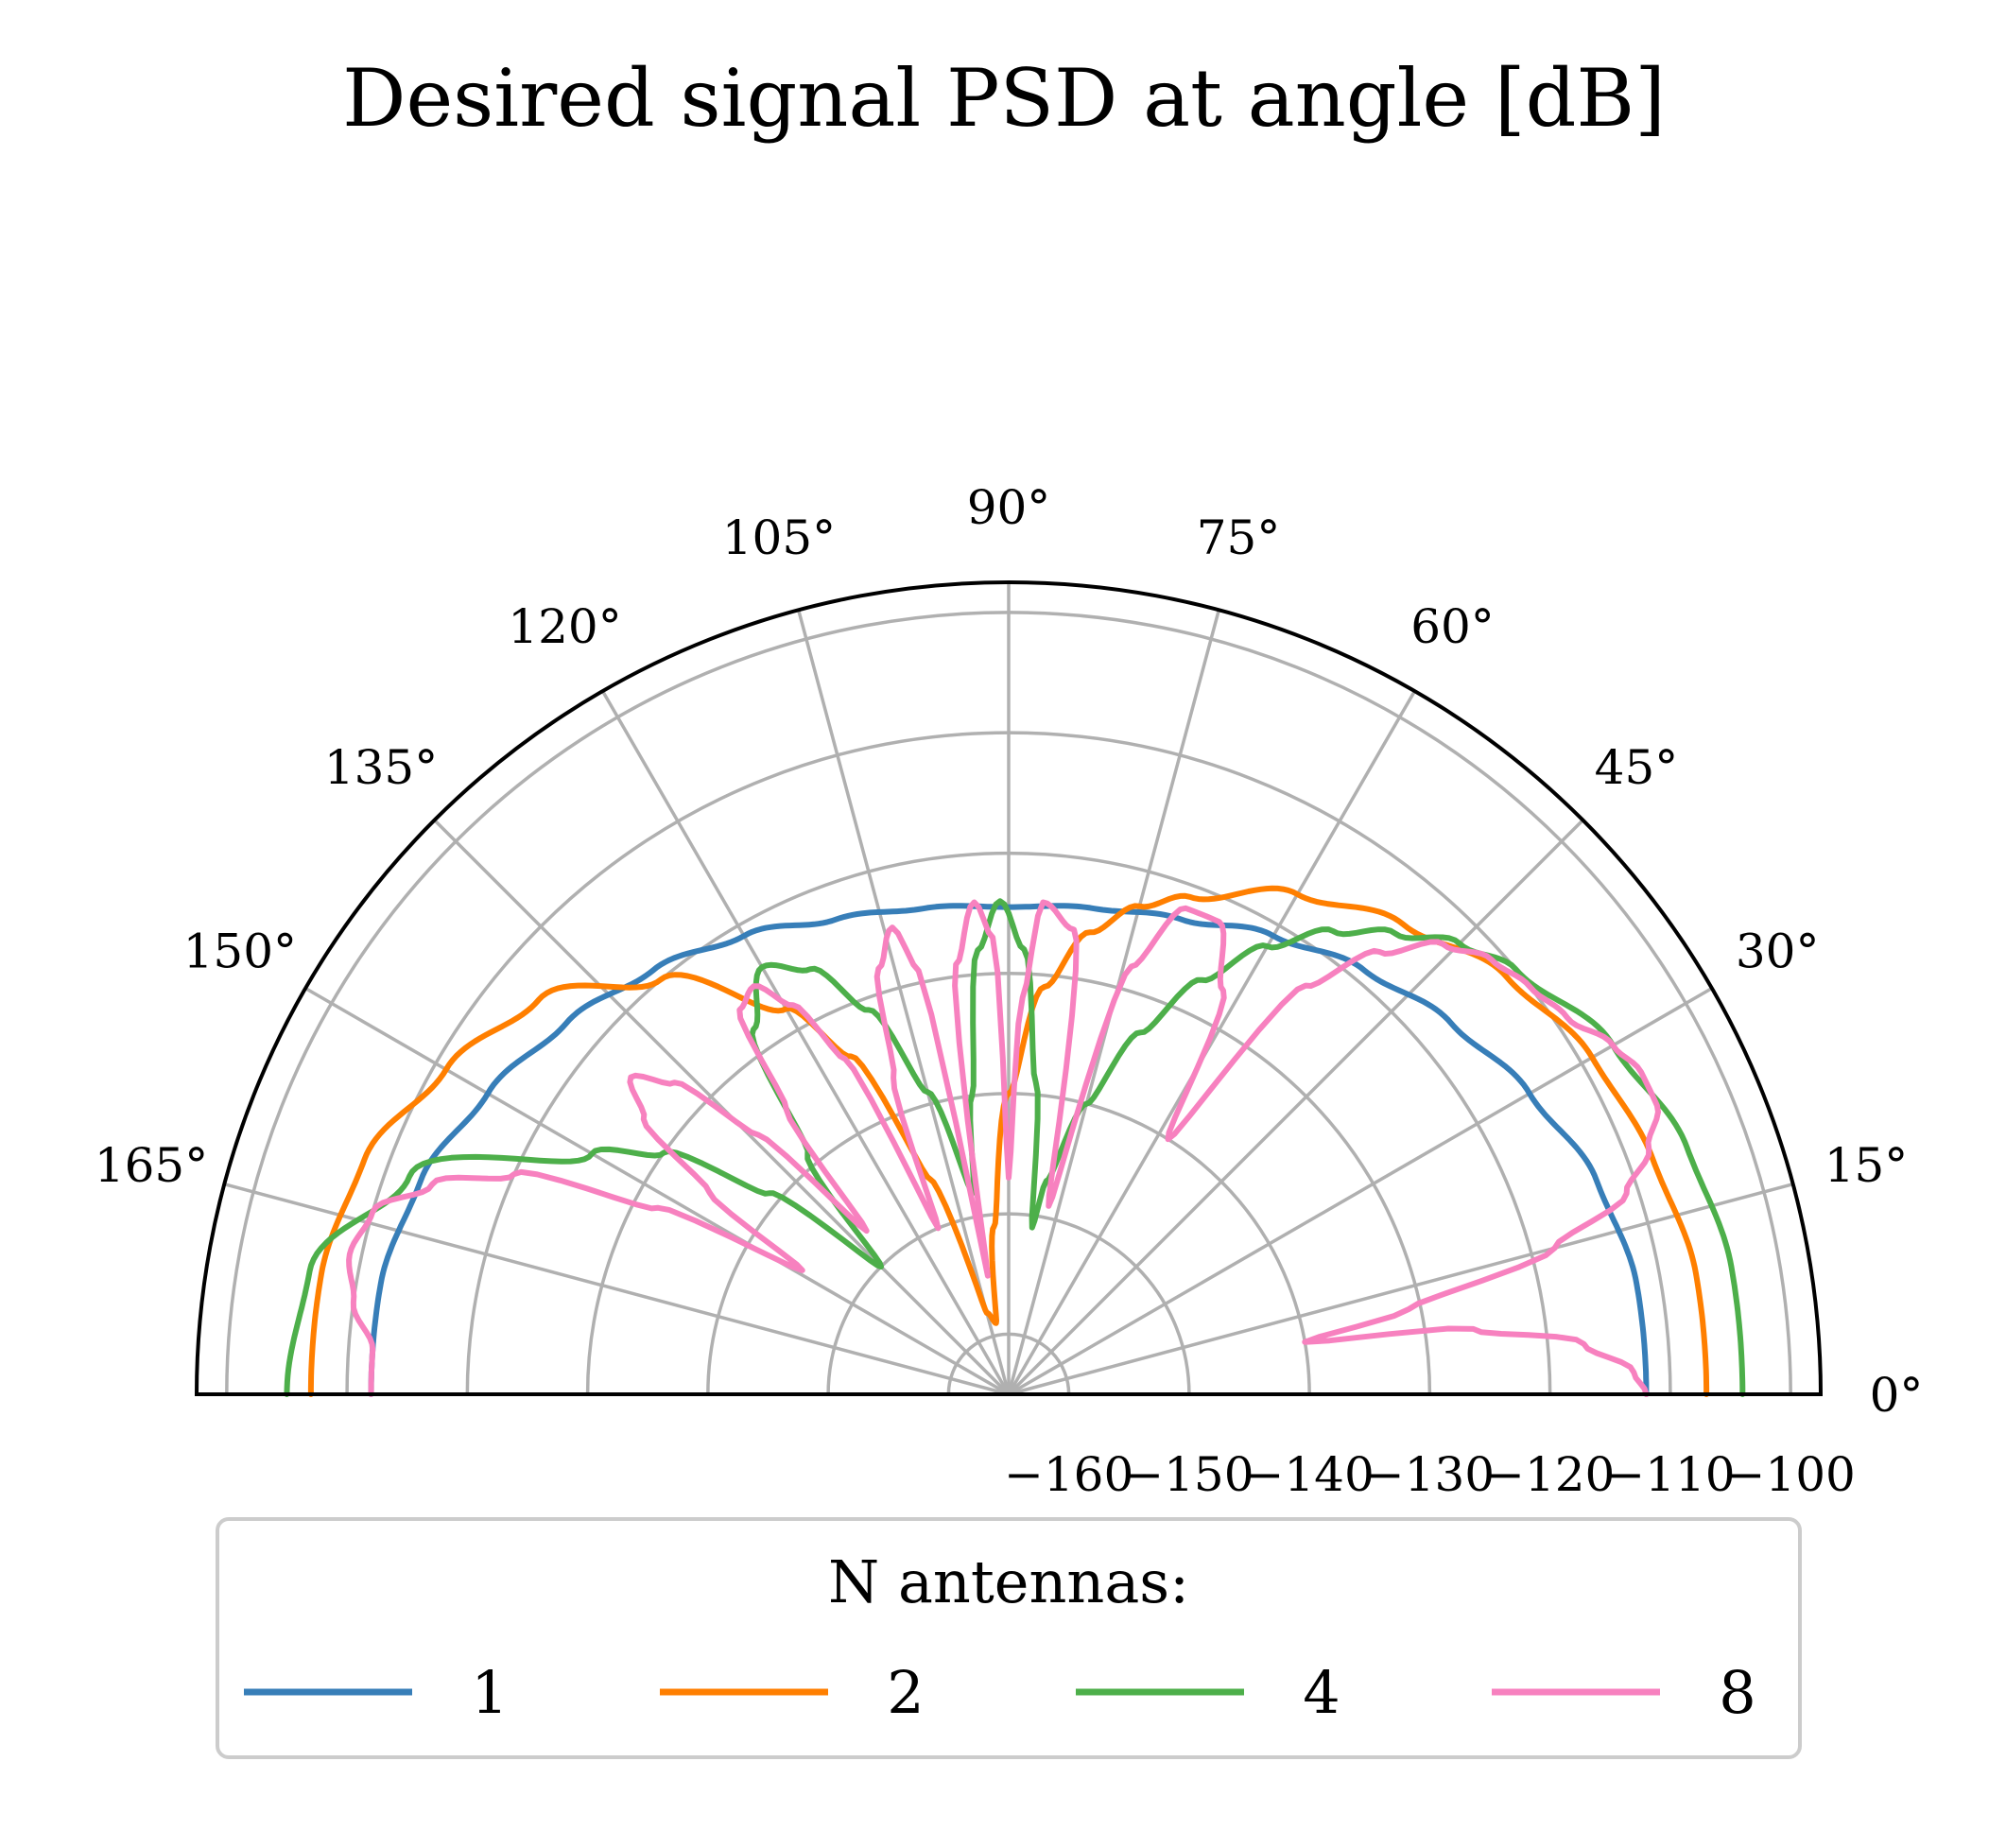 This screenshot has width=2006, height=1848. Describe the element at coordinates (1309, 1475) in the screenshot. I see `r-tick-label: −140` at that location.